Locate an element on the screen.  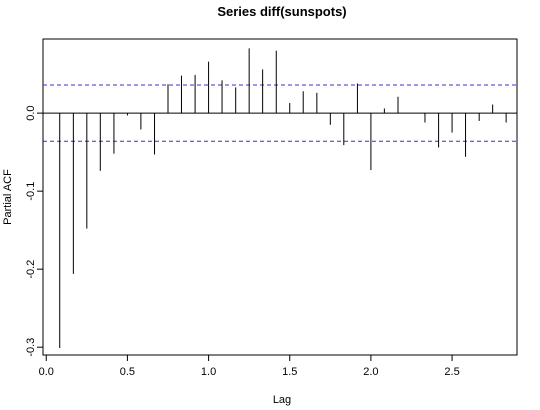
x-tick-label: 1.5 is located at coordinates (289, 372).